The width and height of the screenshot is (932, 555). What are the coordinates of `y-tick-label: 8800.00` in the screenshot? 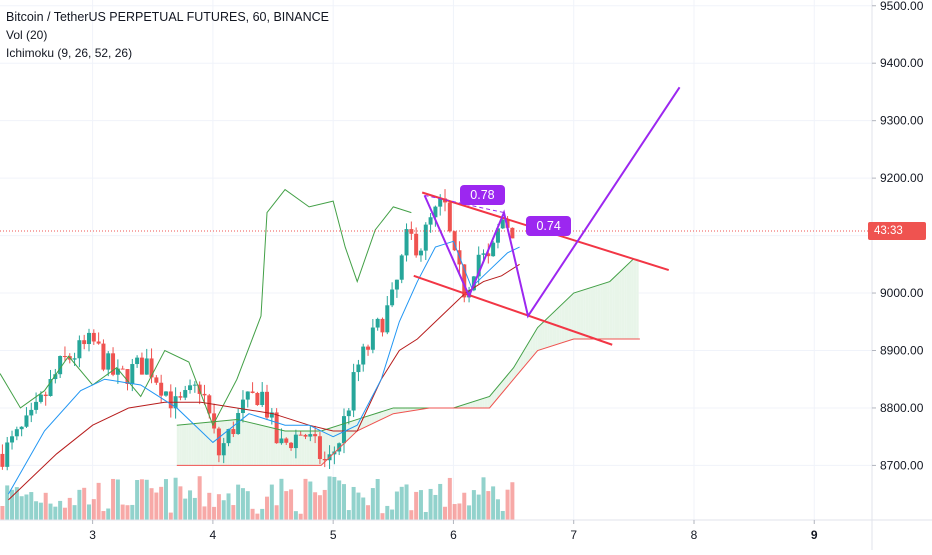 It's located at (902, 408).